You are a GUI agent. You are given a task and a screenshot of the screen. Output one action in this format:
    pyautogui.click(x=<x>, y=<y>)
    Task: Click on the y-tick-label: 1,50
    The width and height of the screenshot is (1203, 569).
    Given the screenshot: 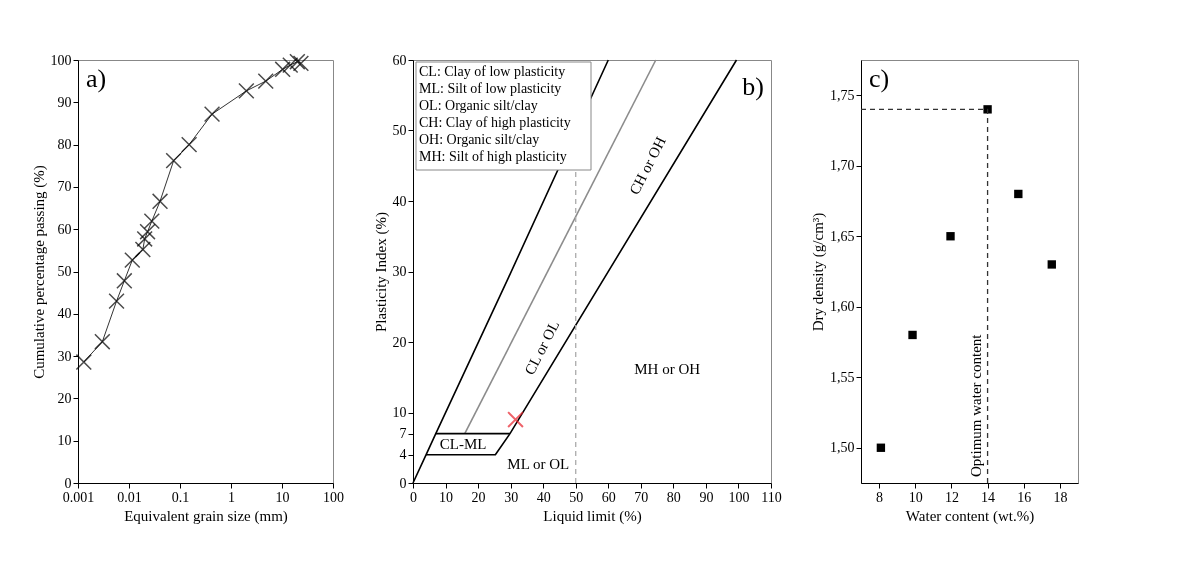 What is the action you would take?
    pyautogui.click(x=842, y=448)
    